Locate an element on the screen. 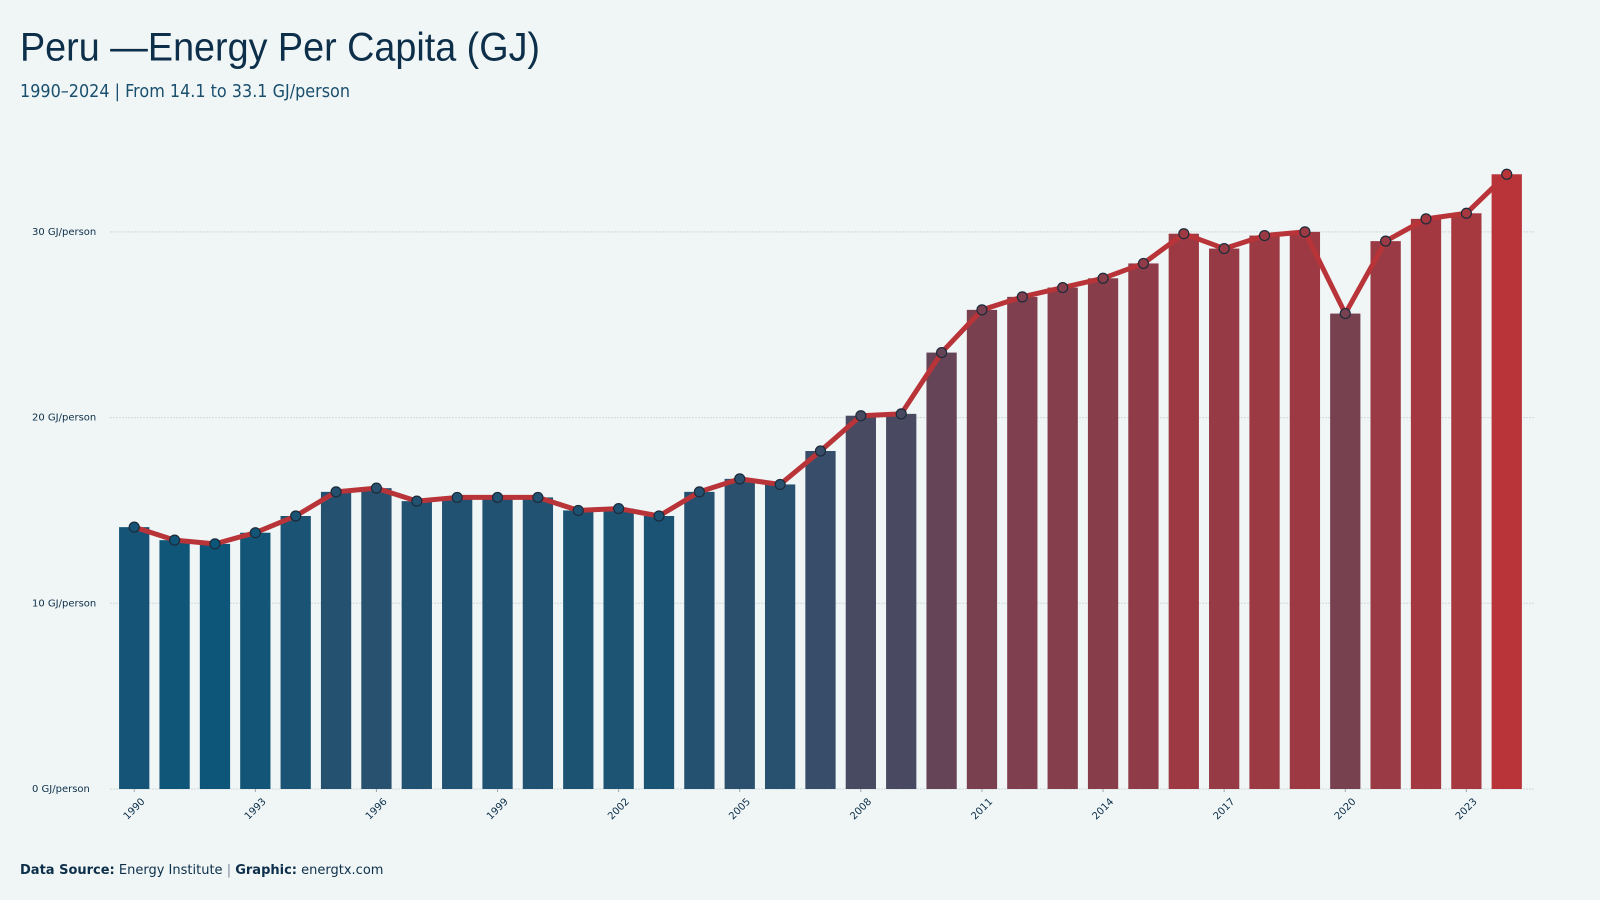  footer-label: Graphic: is located at coordinates (266, 870).